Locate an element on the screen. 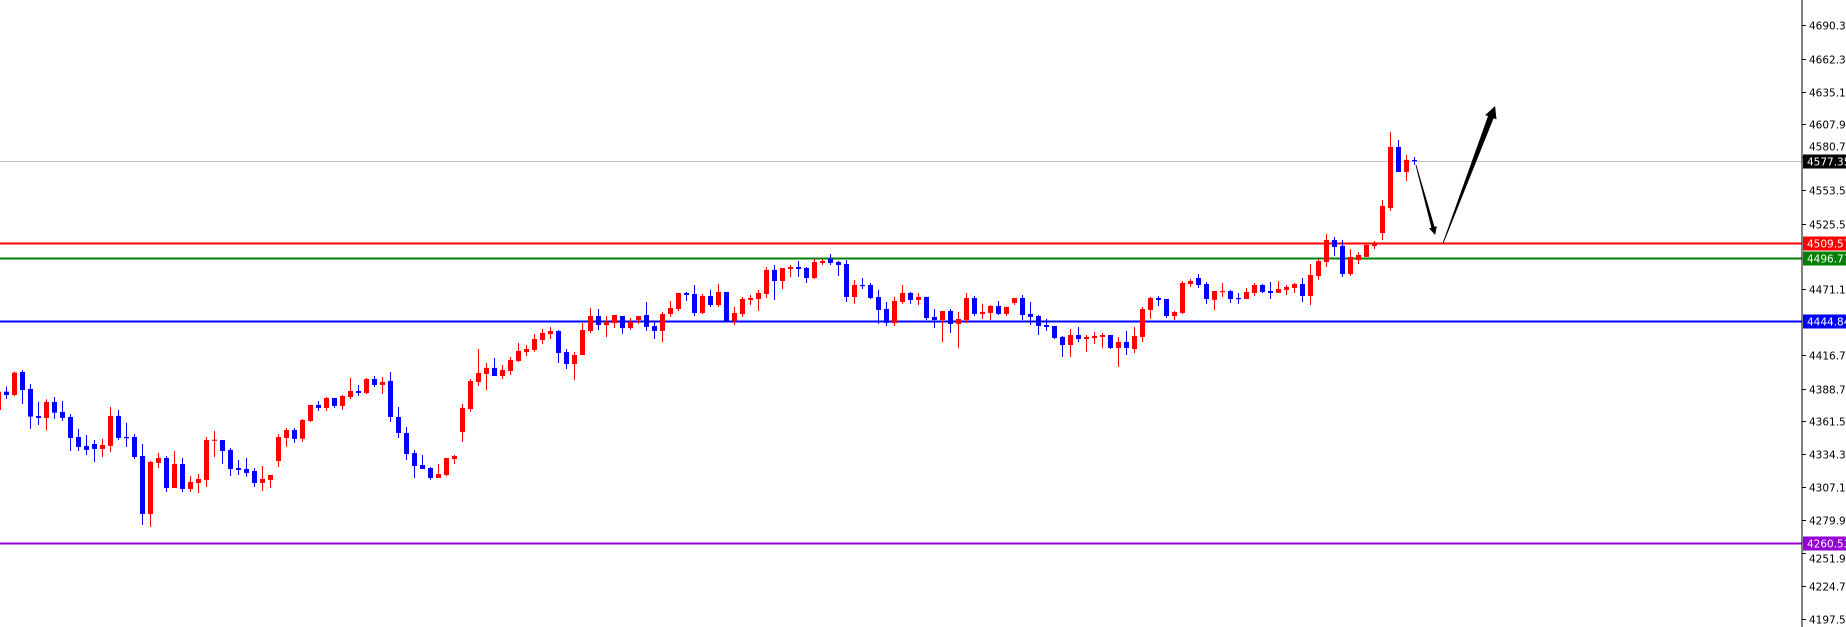 The image size is (1846, 627). tick-label: 4251.90 is located at coordinates (1827, 560).